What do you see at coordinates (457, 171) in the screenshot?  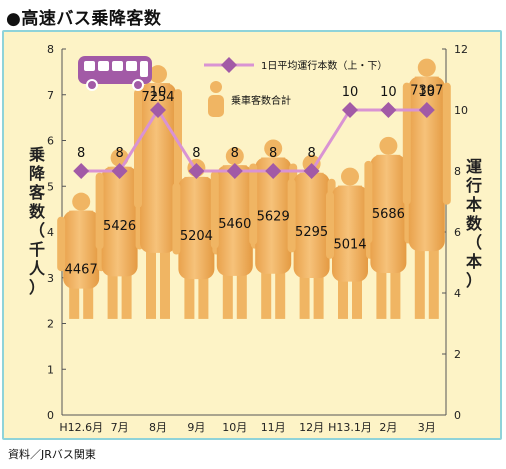 I see `right-tick-label: 8` at bounding box center [457, 171].